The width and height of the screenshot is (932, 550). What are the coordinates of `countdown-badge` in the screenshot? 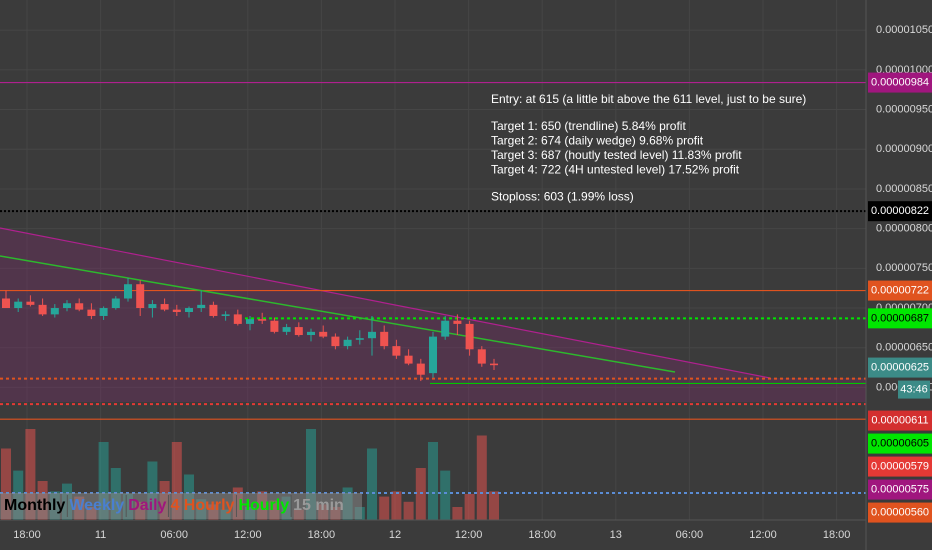 It's located at (914, 389).